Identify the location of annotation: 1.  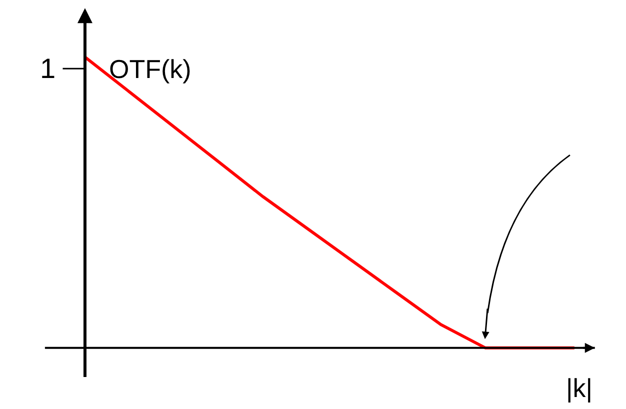
(48, 68).